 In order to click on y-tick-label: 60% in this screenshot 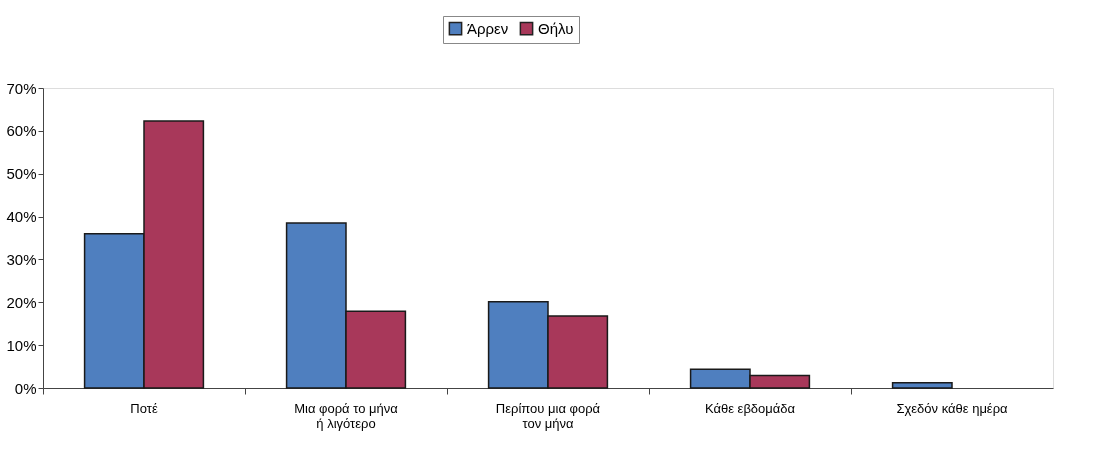, I will do `click(21, 131)`.